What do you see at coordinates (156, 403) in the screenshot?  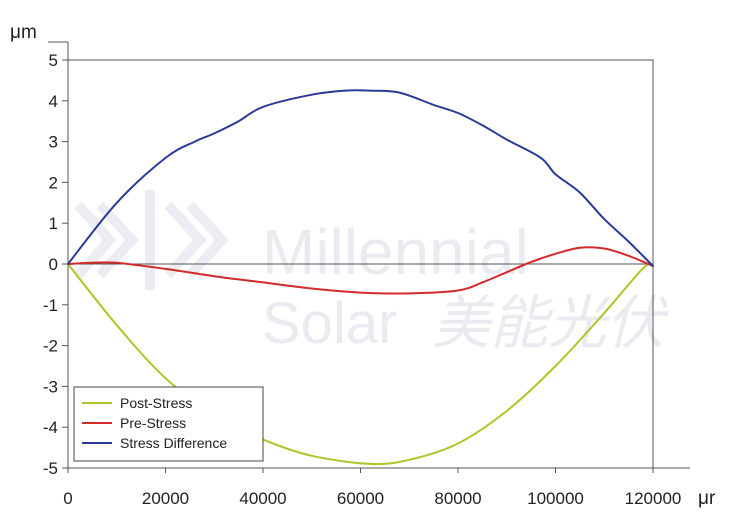 I see `legend-label-post-stress: Post-Stress` at bounding box center [156, 403].